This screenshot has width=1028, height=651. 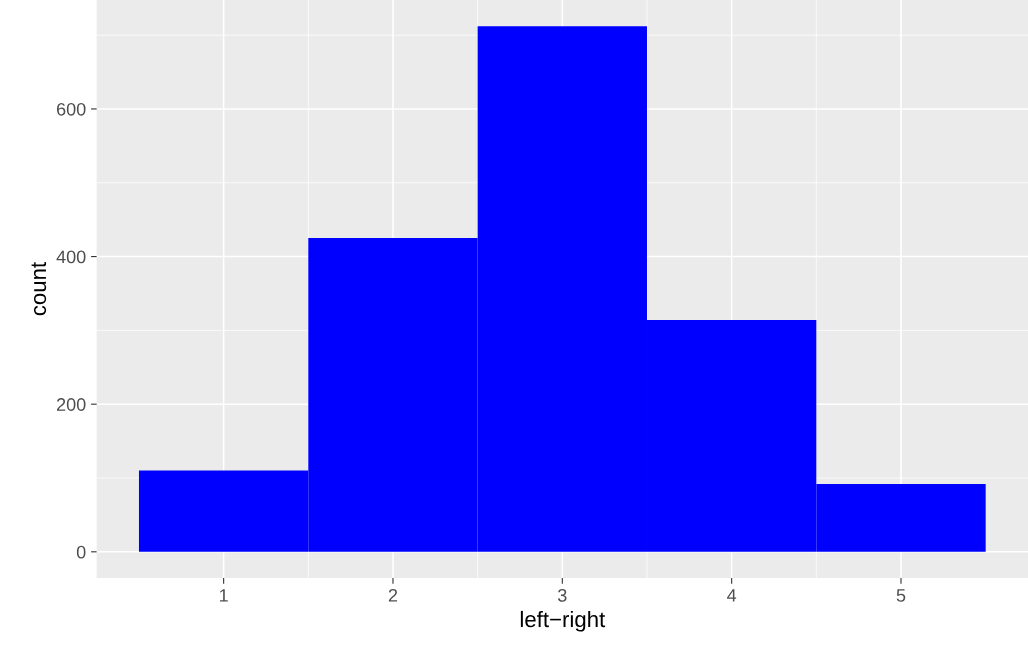 What do you see at coordinates (563, 621) in the screenshot?
I see `x-axis-title: left−right` at bounding box center [563, 621].